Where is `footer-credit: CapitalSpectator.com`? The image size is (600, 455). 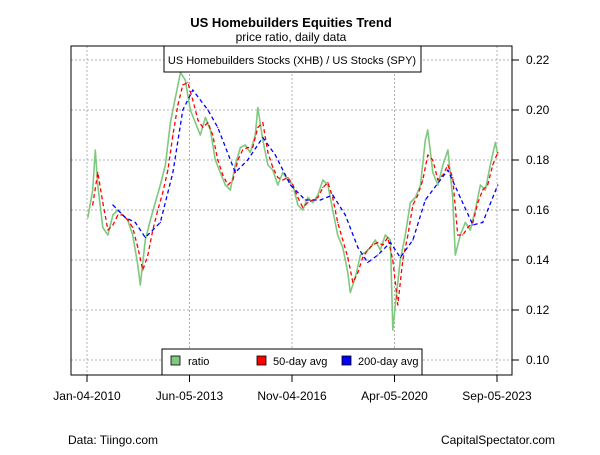
footer-credit: CapitalSpectator.com is located at coordinates (498, 440).